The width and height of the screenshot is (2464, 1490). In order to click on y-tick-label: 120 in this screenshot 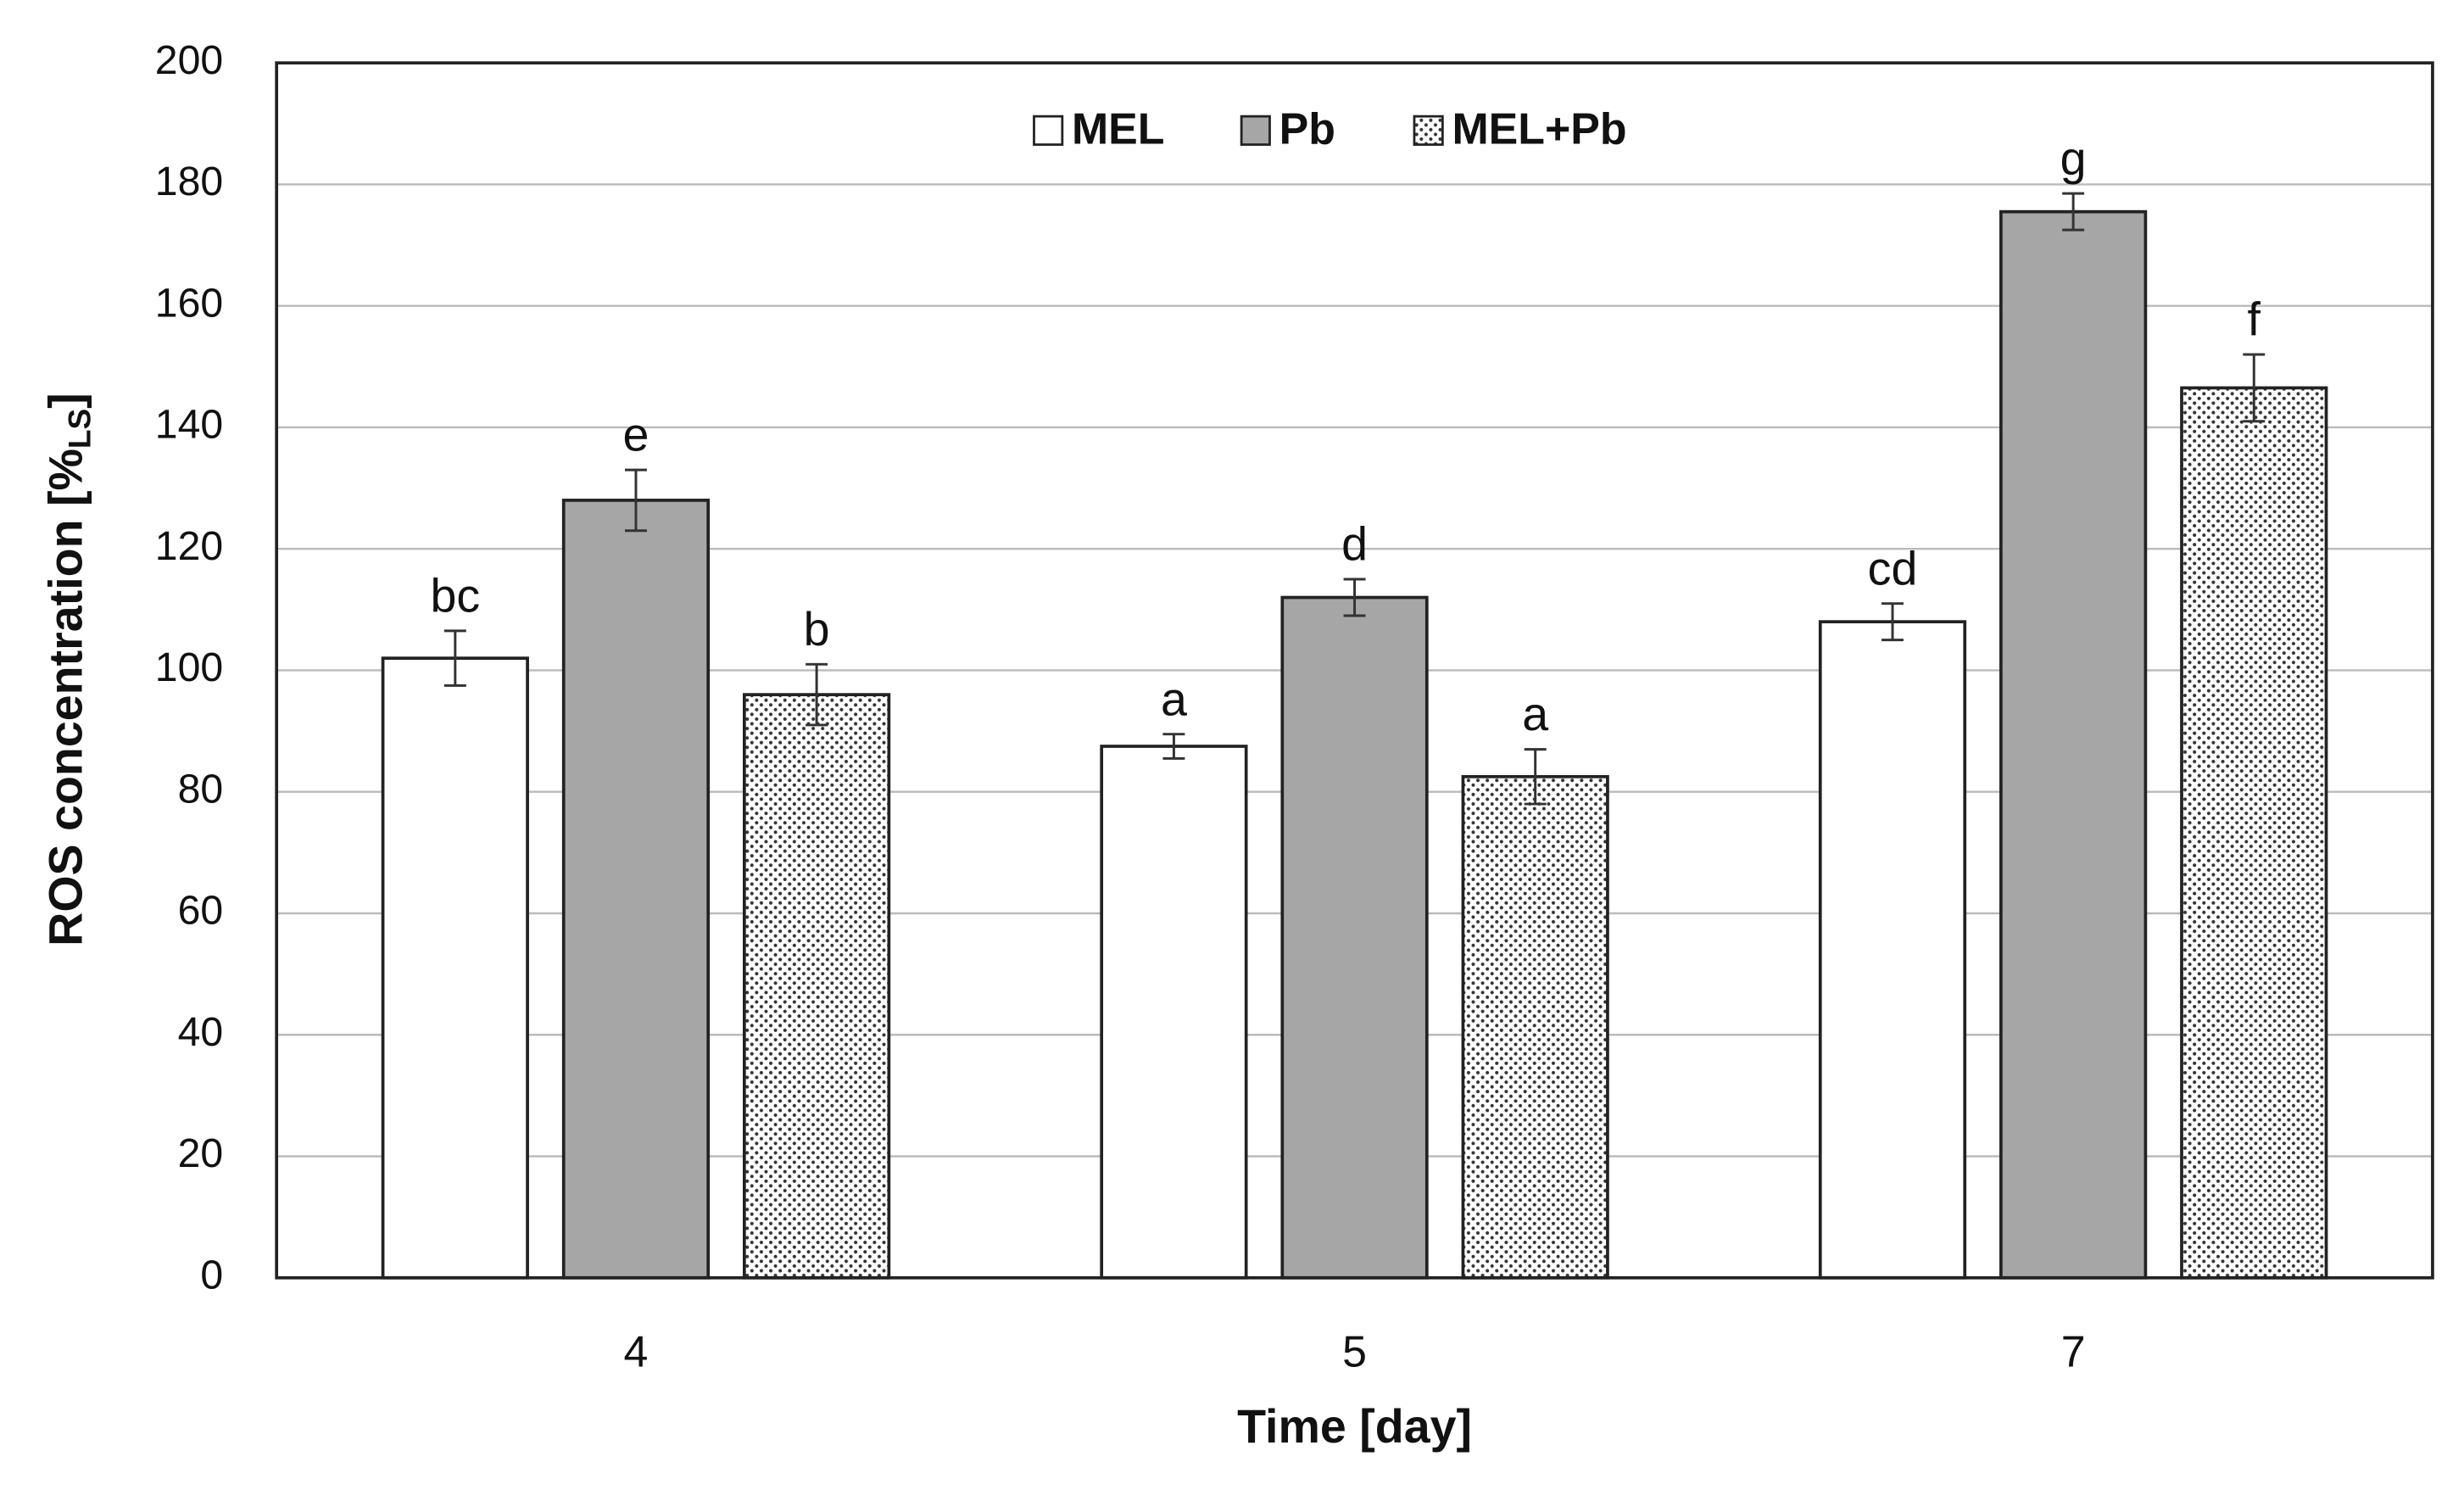, I will do `click(189, 546)`.